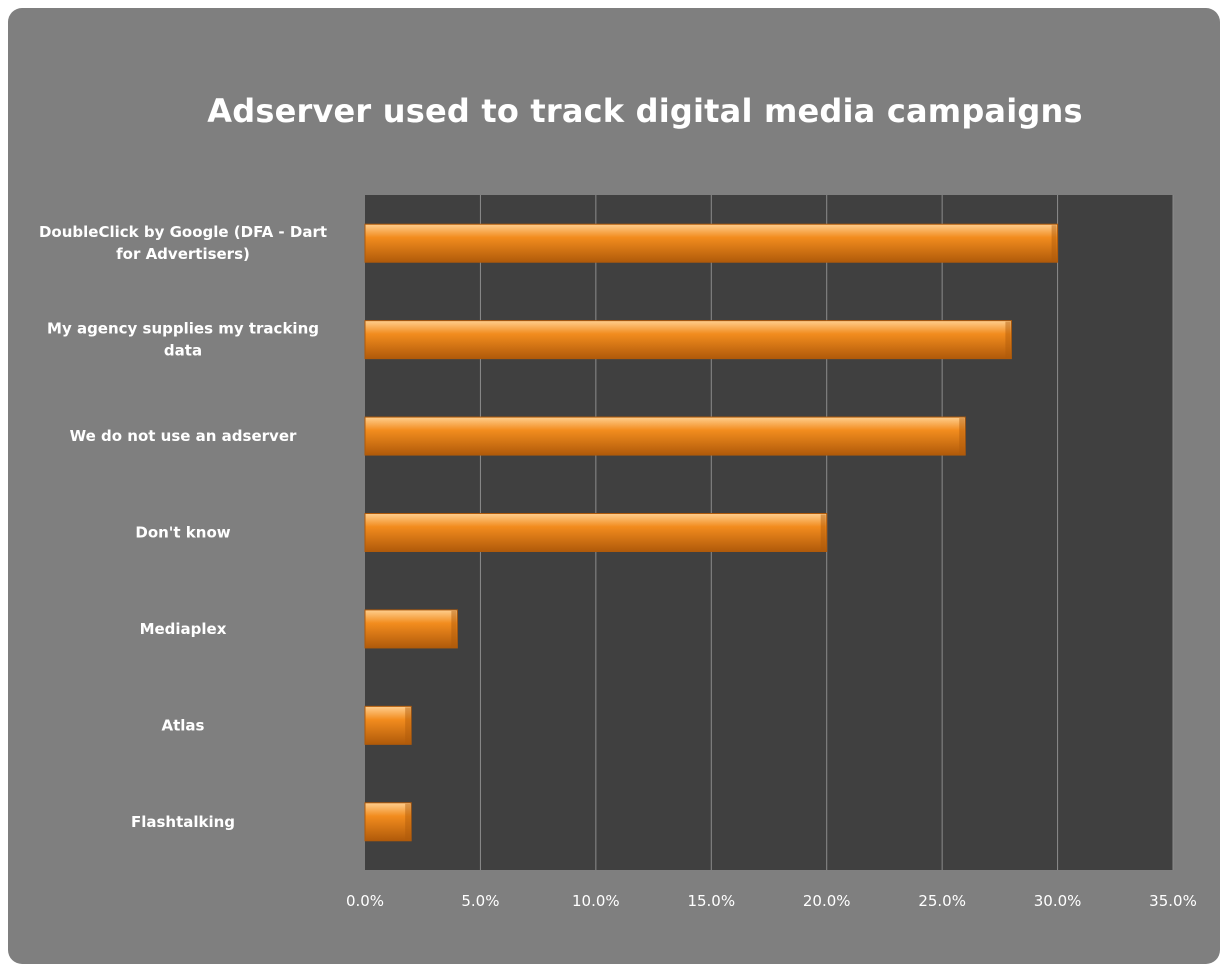  What do you see at coordinates (827, 901) in the screenshot?
I see `x-tick-label: 20.0%` at bounding box center [827, 901].